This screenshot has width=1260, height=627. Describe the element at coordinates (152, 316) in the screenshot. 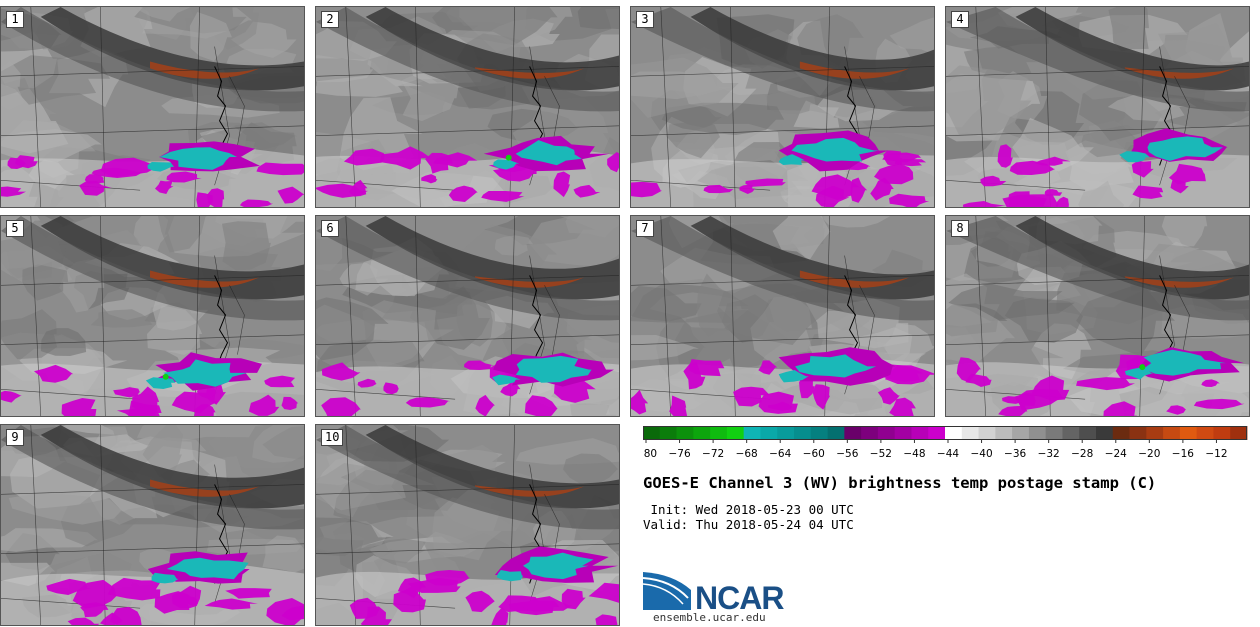

I see `postage-stamp-panel-5: 5` at that location.